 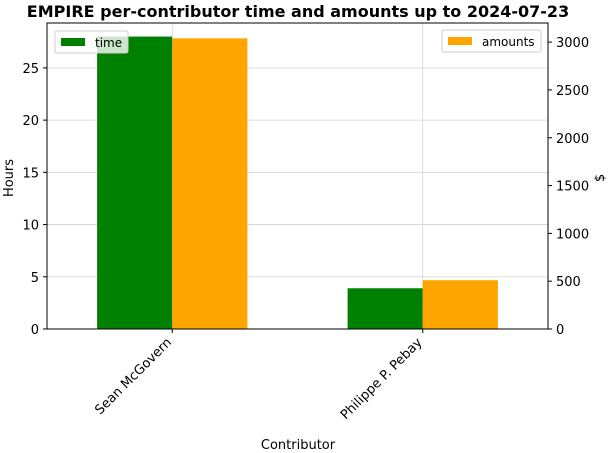 I want to click on legend-label-amounts: amounts, so click(x=508, y=42).